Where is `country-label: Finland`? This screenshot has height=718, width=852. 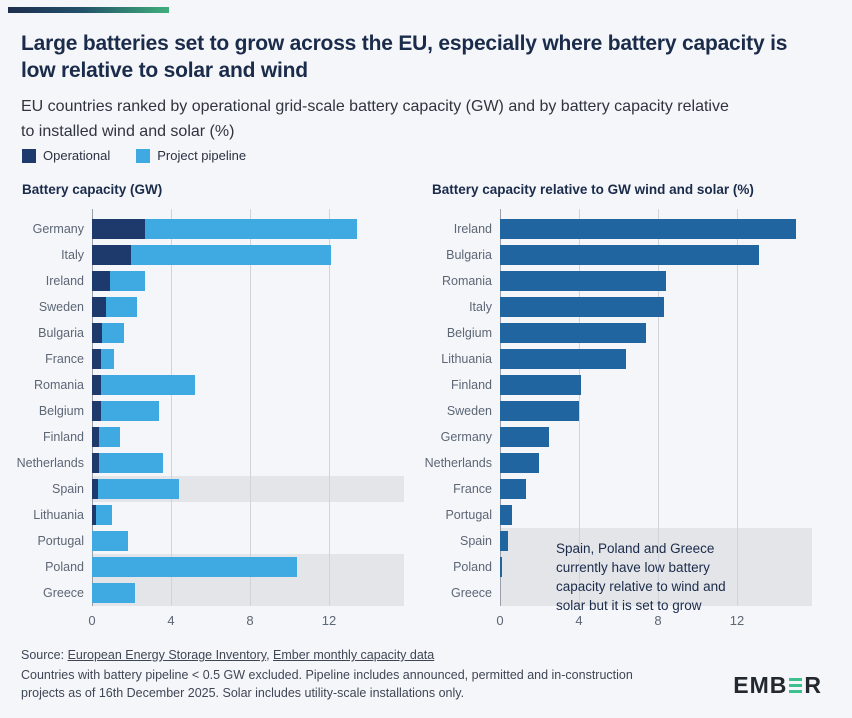
country-label: Finland is located at coordinates (471, 385).